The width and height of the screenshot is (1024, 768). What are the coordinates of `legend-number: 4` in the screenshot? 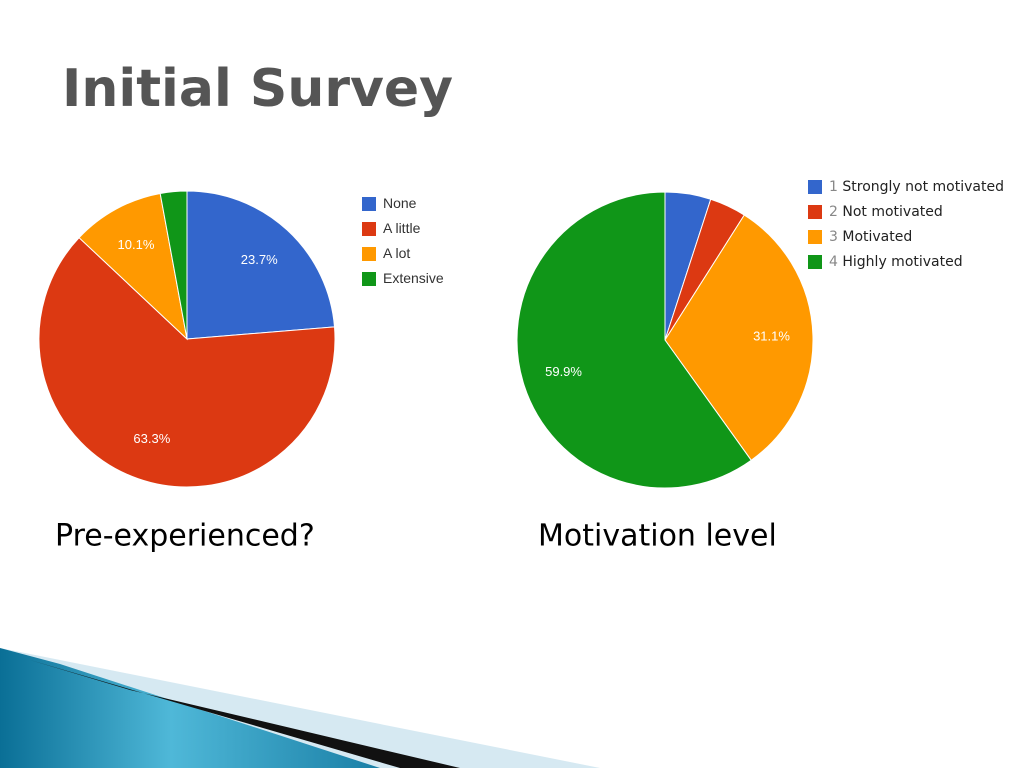 It's located at (833, 262).